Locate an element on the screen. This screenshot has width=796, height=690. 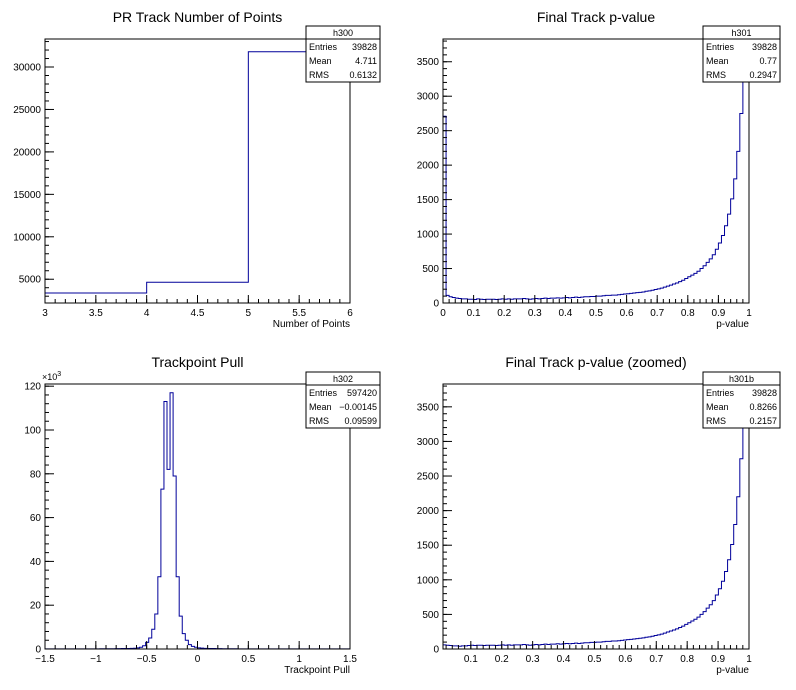
x-tick-label: 3.5 is located at coordinates (96, 313).